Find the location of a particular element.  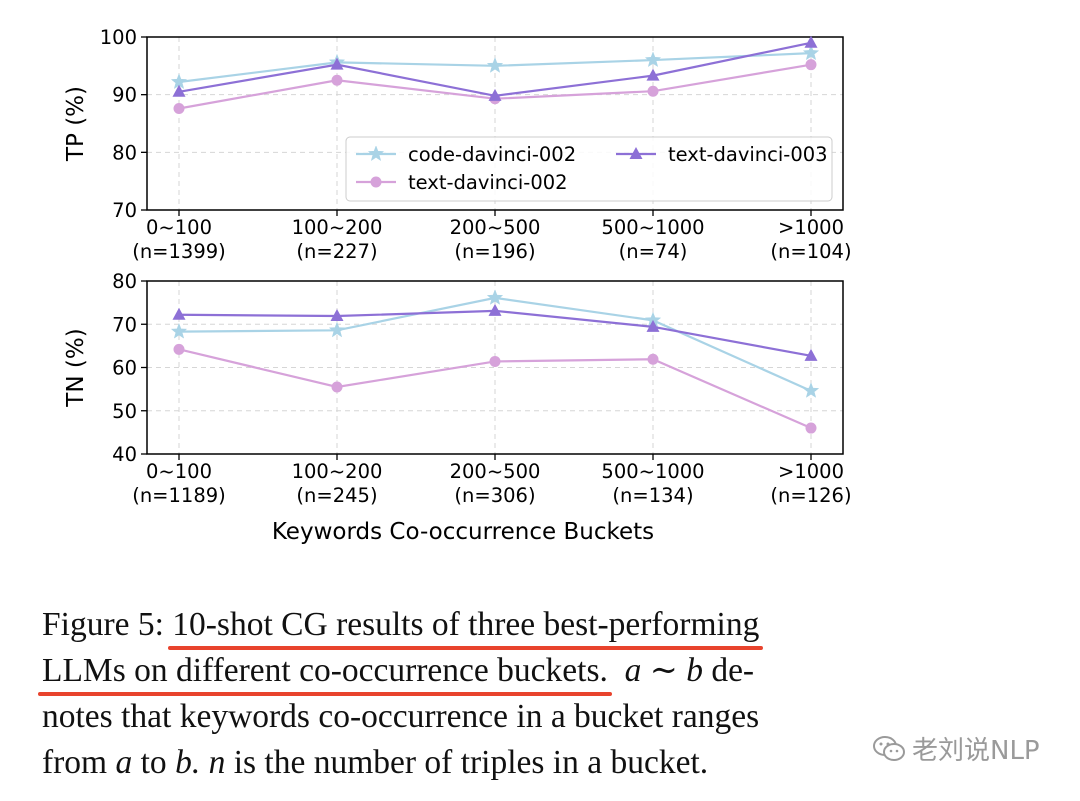

caption-highlight-2: LLMs on different co-occurrence buckets. is located at coordinates (325, 670).